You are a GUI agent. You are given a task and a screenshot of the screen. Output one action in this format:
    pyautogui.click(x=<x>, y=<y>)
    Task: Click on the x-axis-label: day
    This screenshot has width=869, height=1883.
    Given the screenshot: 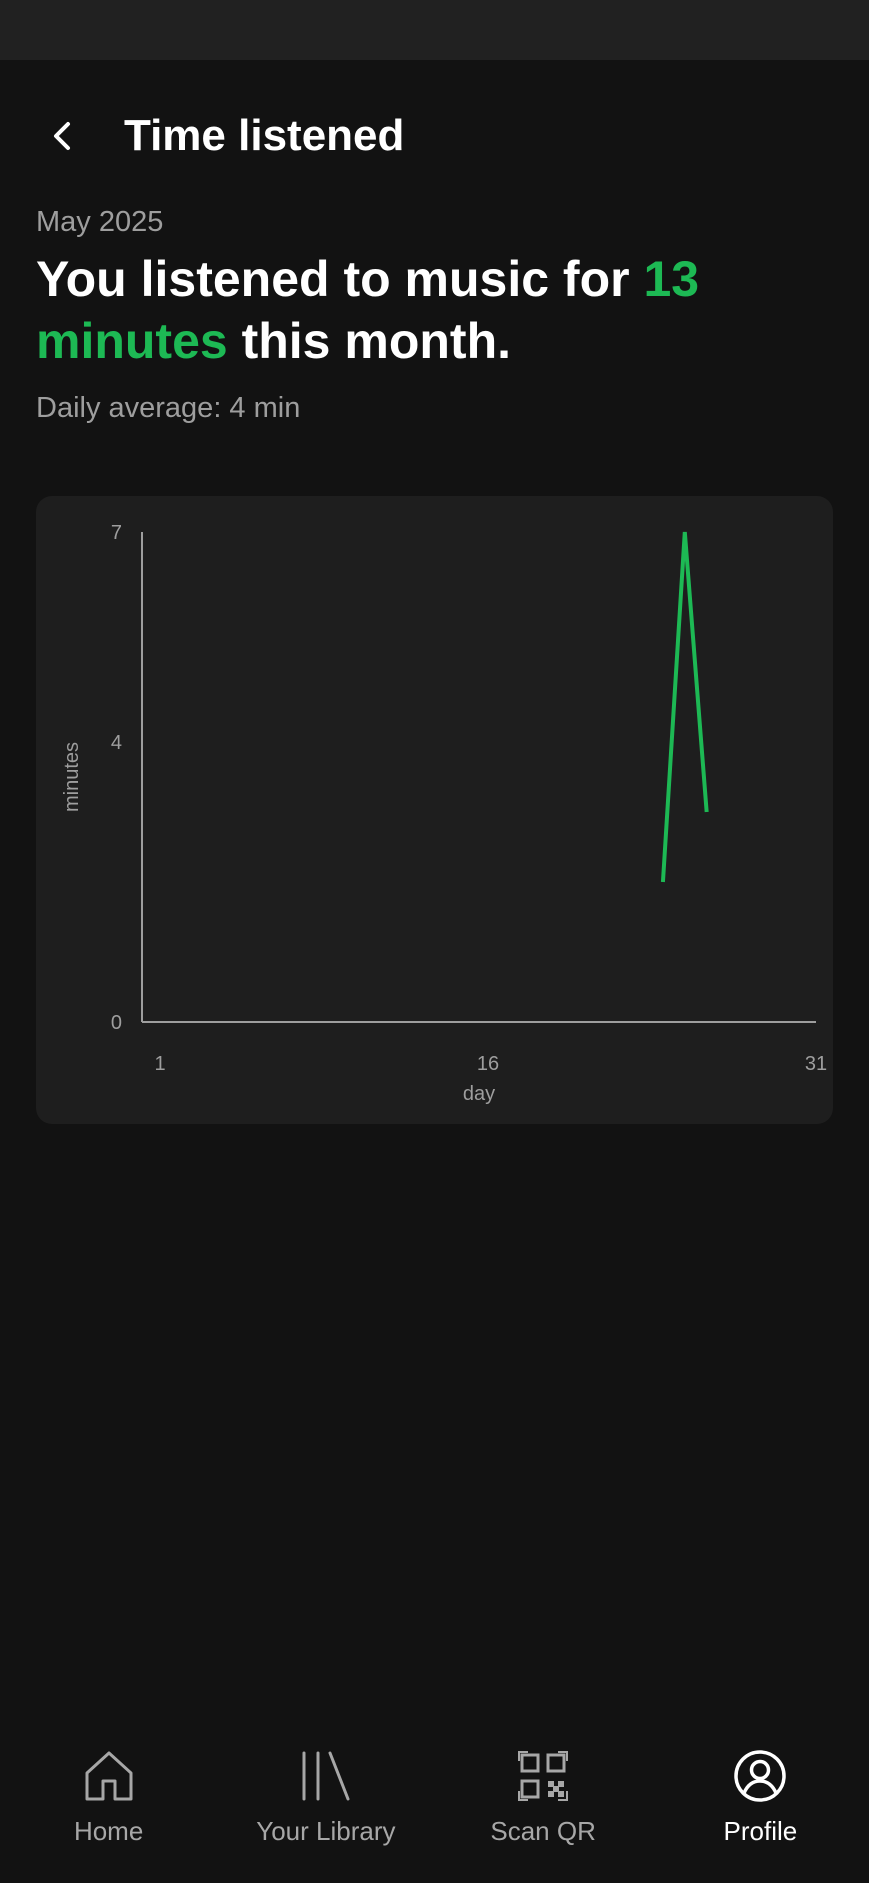 What is the action you would take?
    pyautogui.click(x=479, y=1094)
    